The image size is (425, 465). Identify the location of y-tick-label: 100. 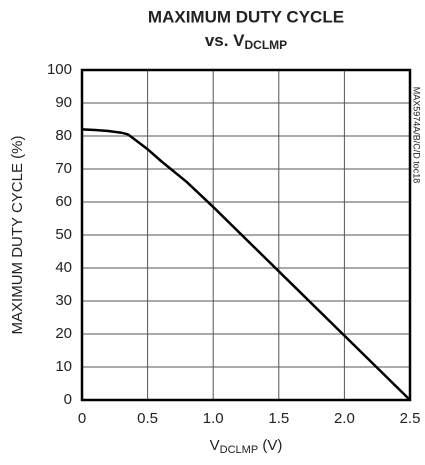
(59, 69).